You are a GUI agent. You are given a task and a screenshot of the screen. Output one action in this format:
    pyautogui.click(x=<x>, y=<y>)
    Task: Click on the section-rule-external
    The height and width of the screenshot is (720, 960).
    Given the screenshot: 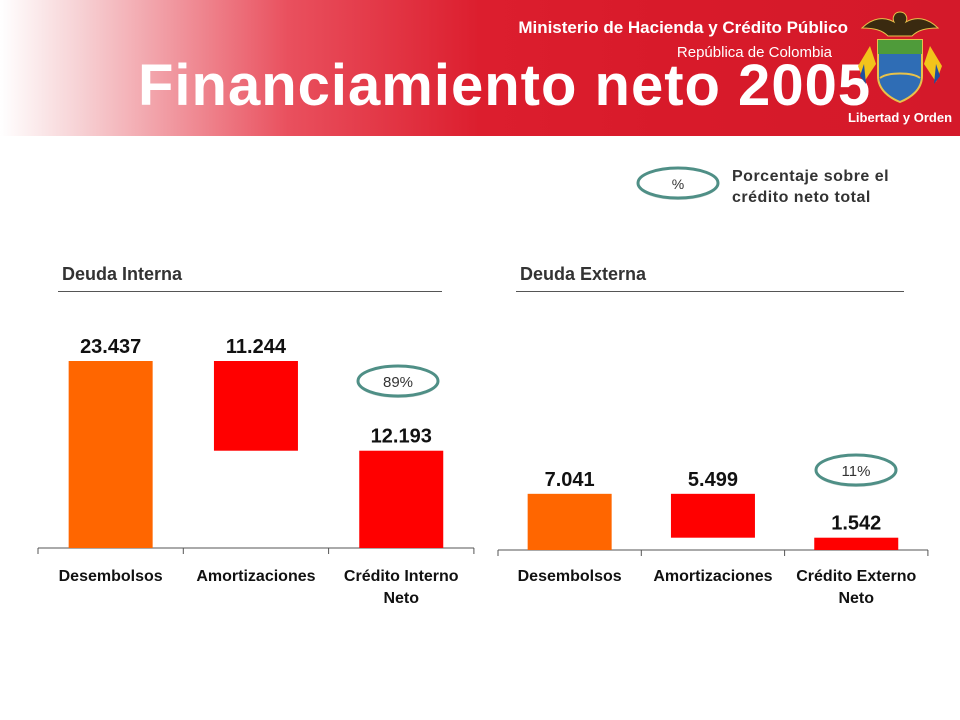 What is the action you would take?
    pyautogui.click(x=710, y=291)
    